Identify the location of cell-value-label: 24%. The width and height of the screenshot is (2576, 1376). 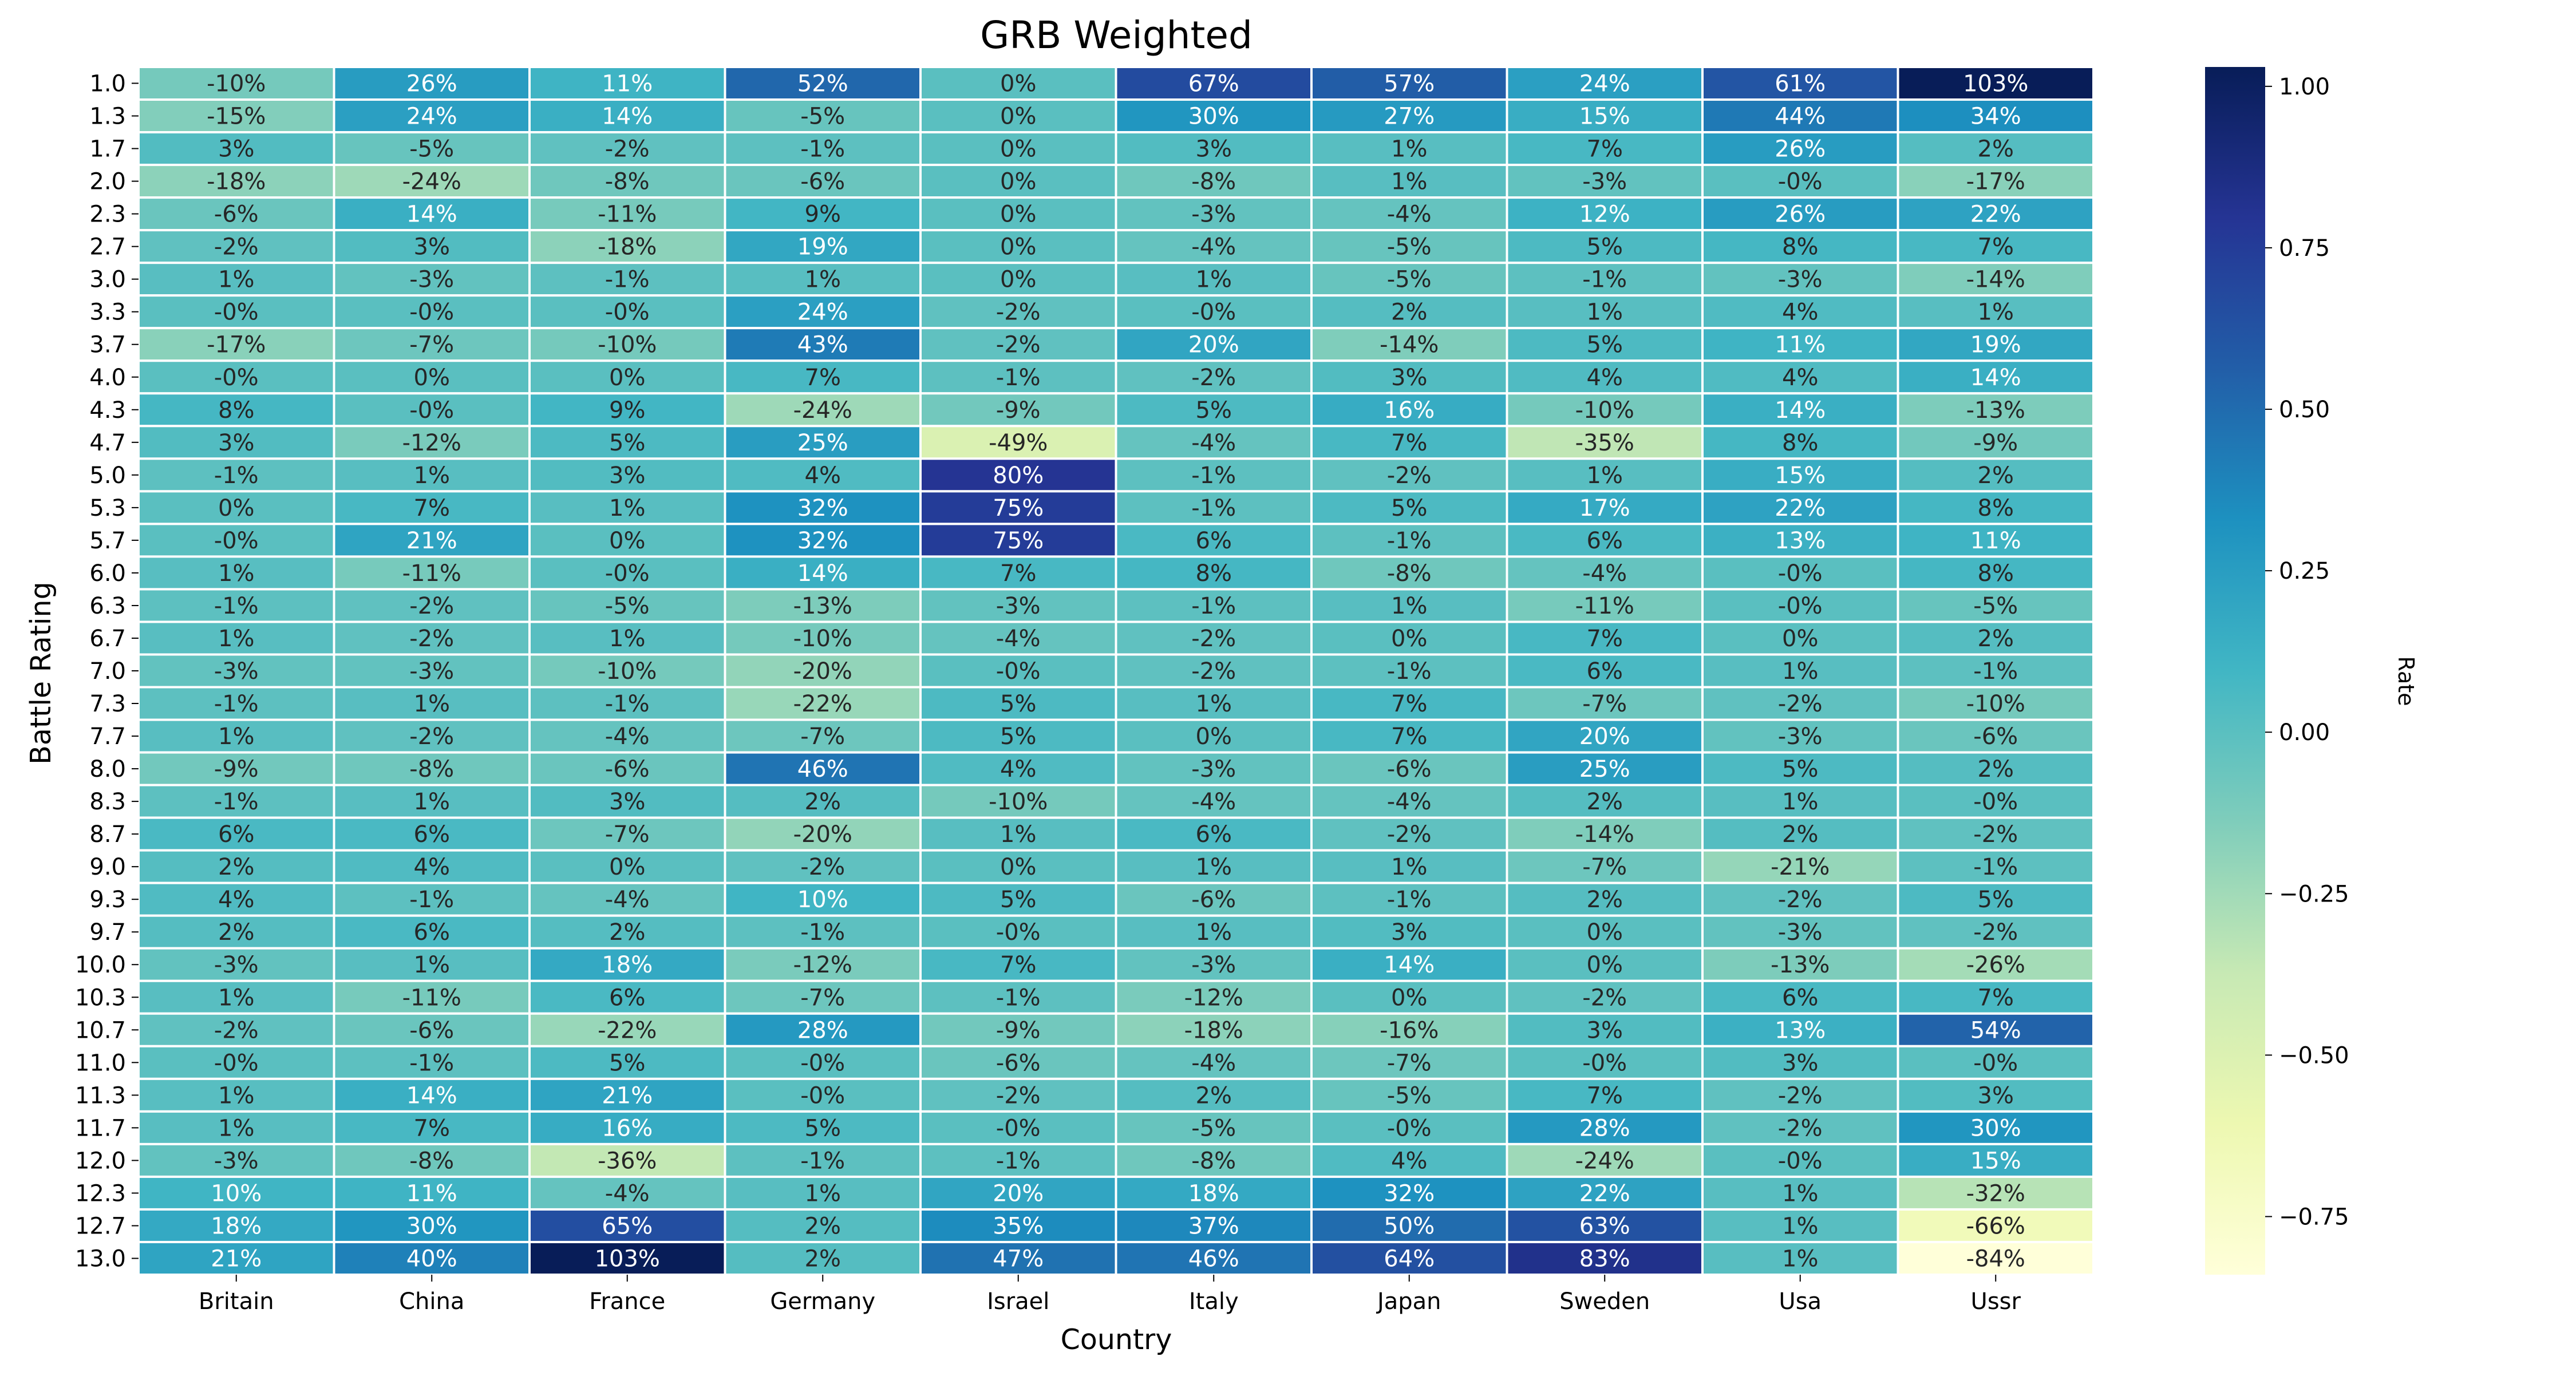
(822, 313).